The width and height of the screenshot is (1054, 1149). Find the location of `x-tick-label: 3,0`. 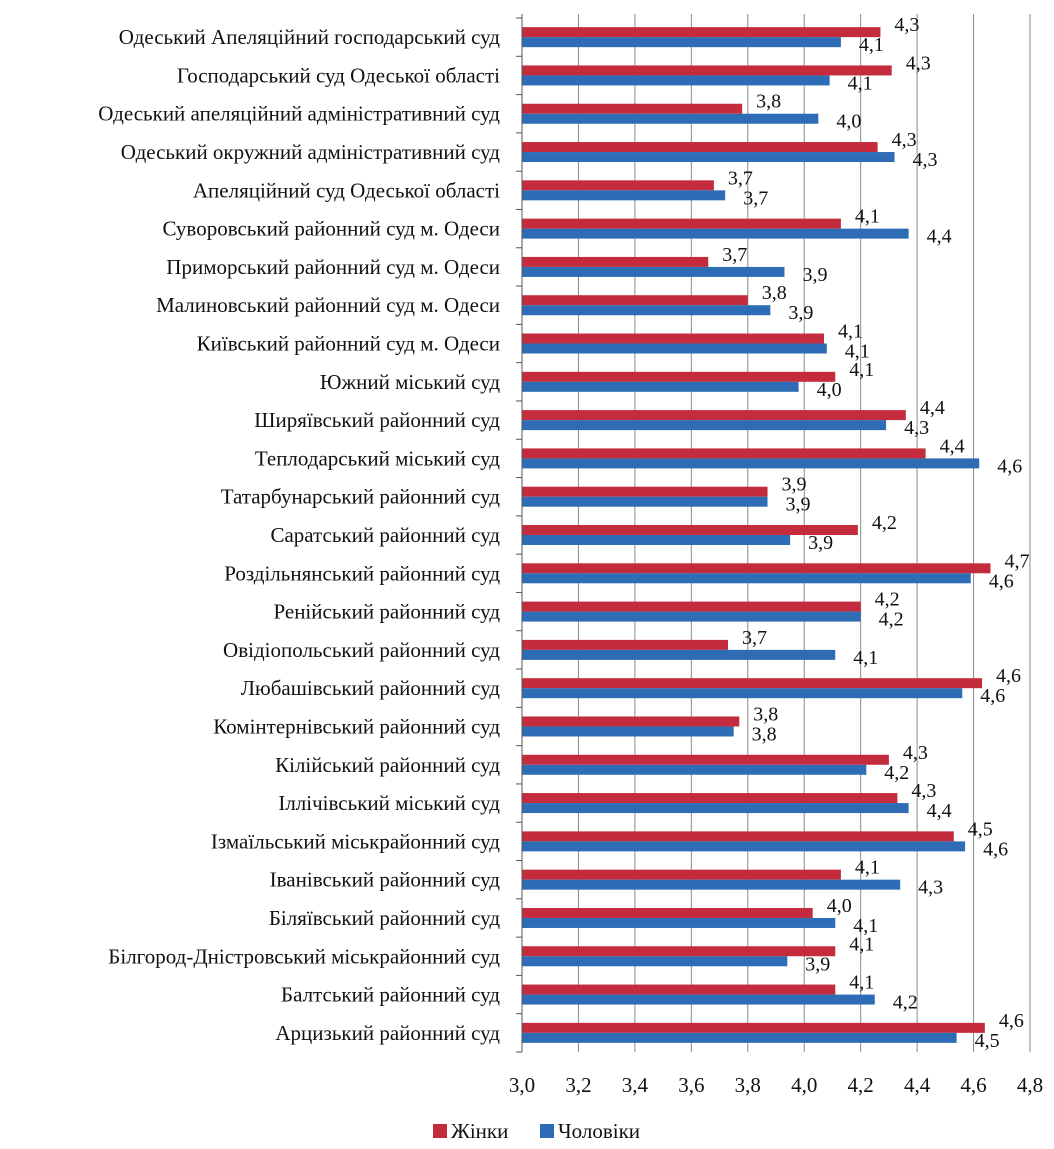

x-tick-label: 3,0 is located at coordinates (522, 1085).